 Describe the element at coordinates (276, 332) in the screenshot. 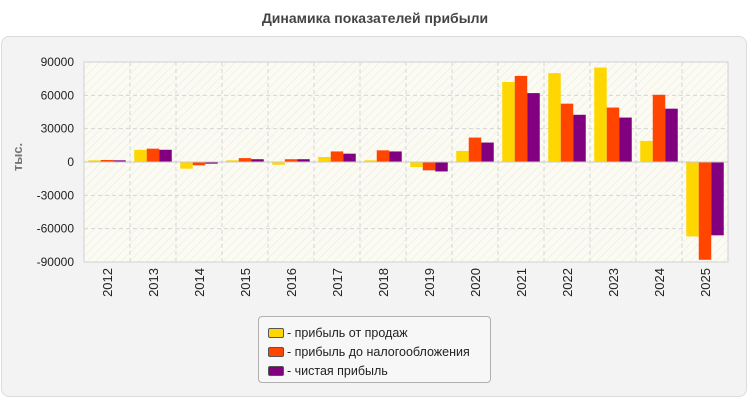

I see `legend-swatch-sales` at that location.